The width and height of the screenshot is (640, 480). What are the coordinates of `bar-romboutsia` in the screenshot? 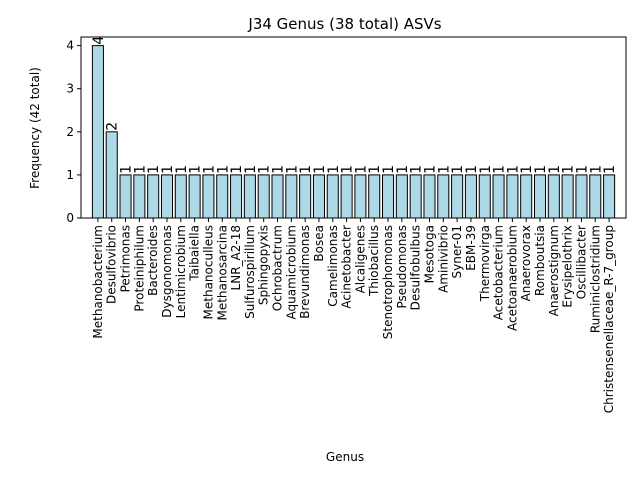 It's located at (540, 196).